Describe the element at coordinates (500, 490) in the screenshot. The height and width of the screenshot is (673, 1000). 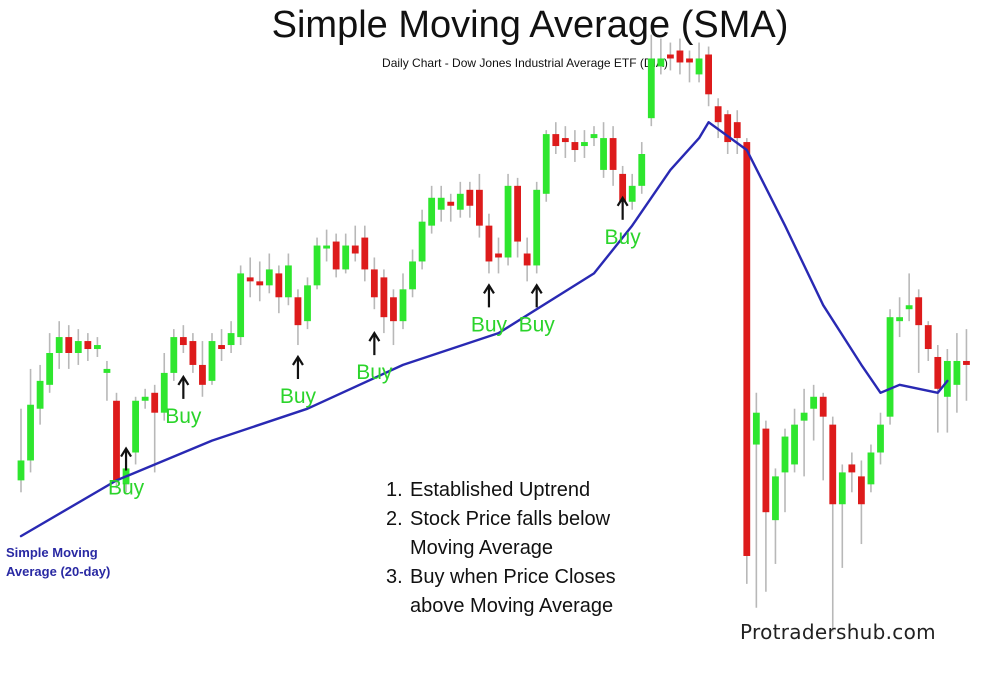
I see `note-text: Established Uptrend` at that location.